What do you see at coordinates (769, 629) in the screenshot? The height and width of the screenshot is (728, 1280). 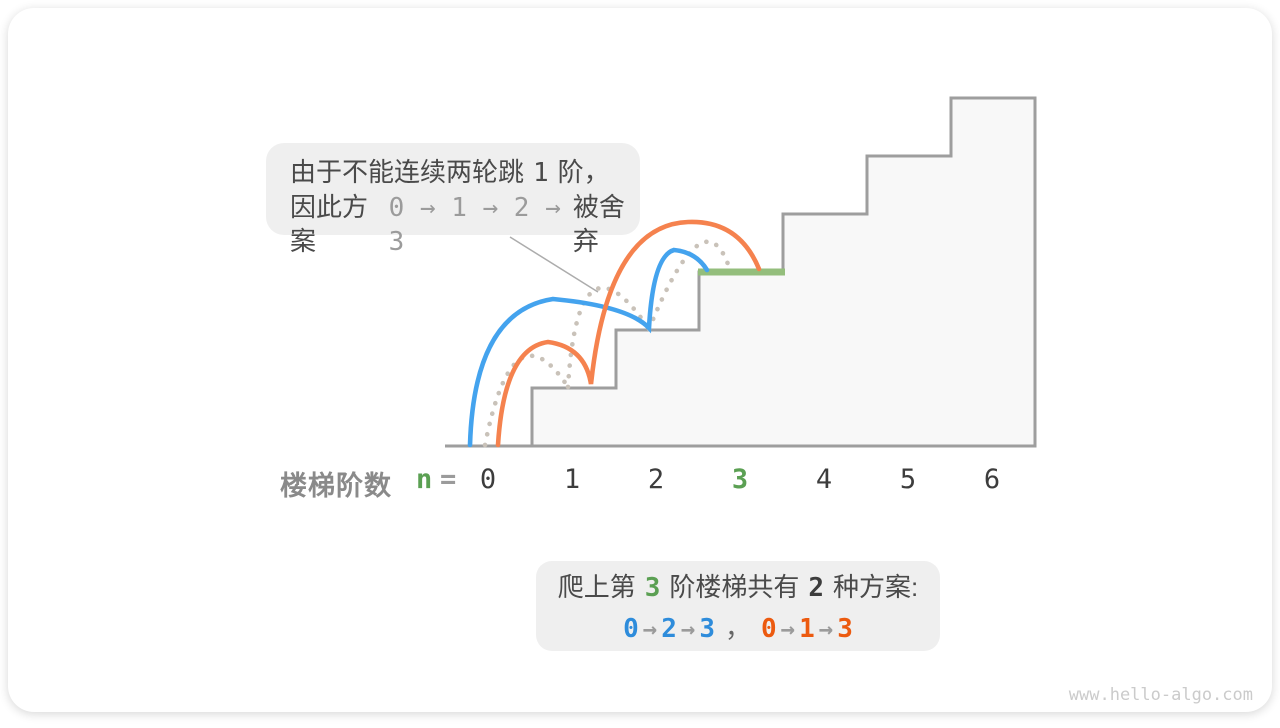 I see `path2-digit: 0` at bounding box center [769, 629].